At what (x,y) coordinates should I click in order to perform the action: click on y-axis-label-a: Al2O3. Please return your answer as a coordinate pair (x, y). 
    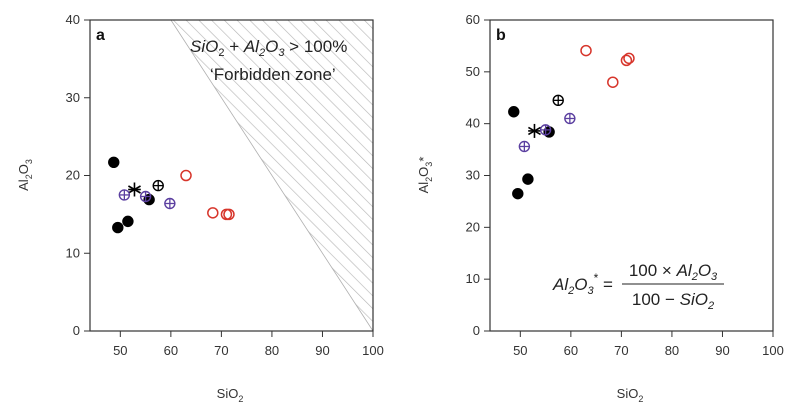
    Looking at the image, I should click on (25, 175).